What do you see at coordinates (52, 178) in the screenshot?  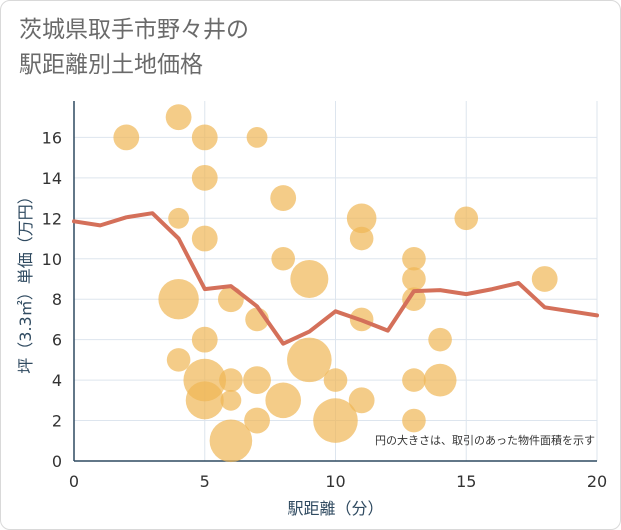 I see `y-tick-label: 14` at bounding box center [52, 178].